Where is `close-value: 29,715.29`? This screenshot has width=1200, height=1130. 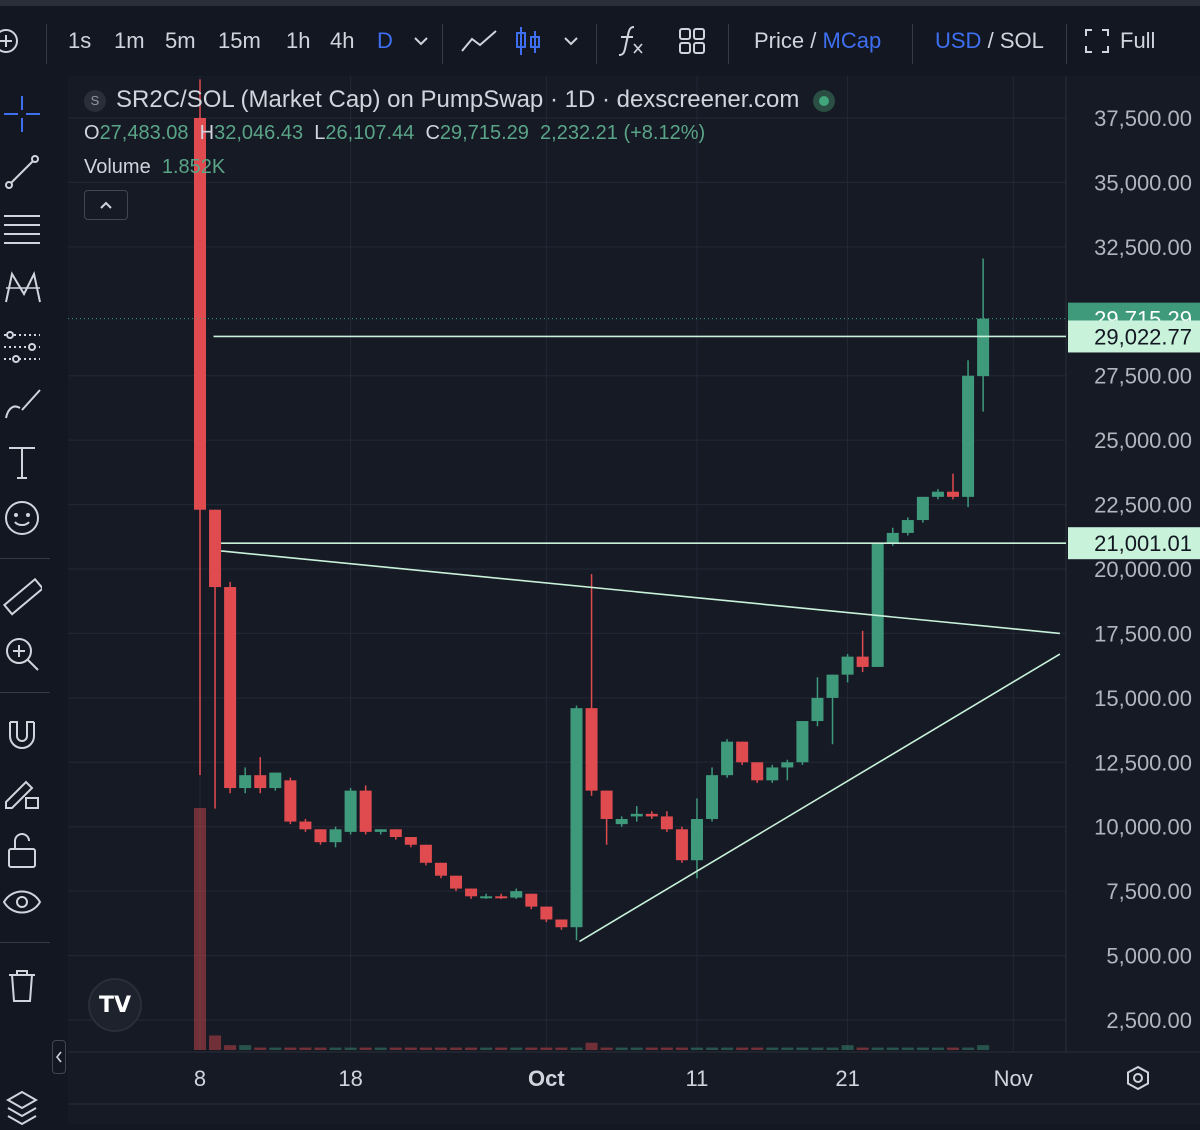
close-value: 29,715.29 is located at coordinates (484, 133).